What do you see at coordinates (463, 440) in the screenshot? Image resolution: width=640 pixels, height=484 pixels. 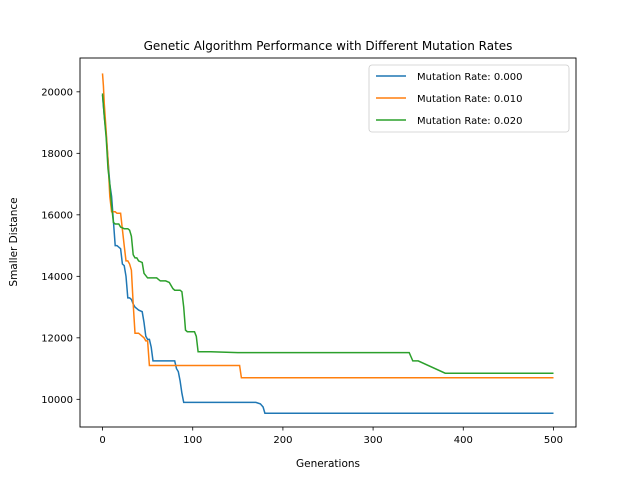 I see `x-tick-label: 400` at bounding box center [463, 440].